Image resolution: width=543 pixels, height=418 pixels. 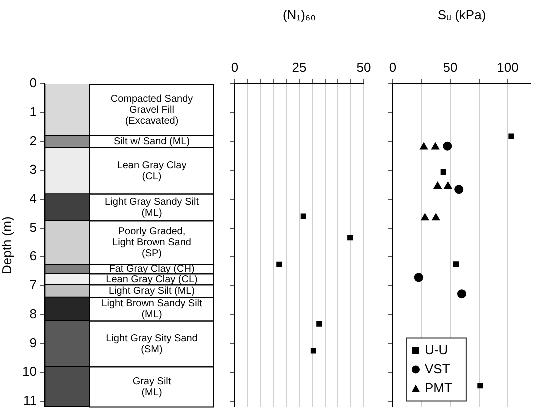 I want to click on y-tick-label: 10, so click(x=29, y=372).